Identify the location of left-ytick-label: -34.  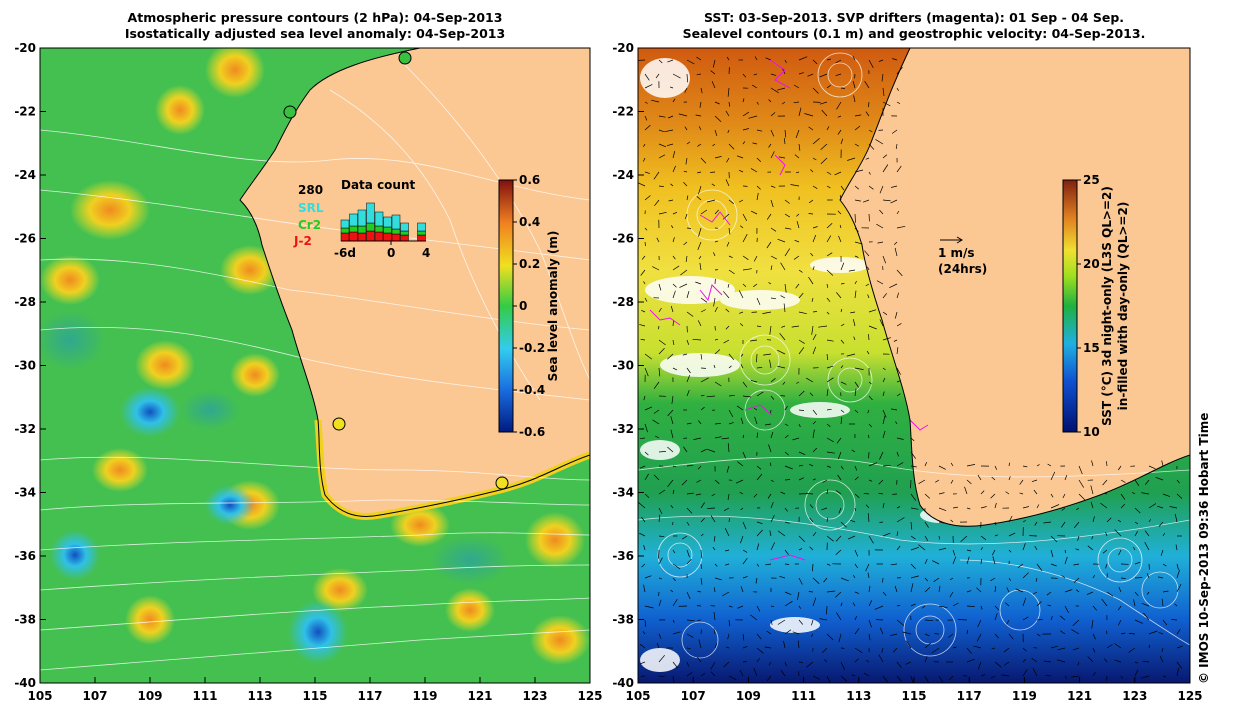
(25, 493).